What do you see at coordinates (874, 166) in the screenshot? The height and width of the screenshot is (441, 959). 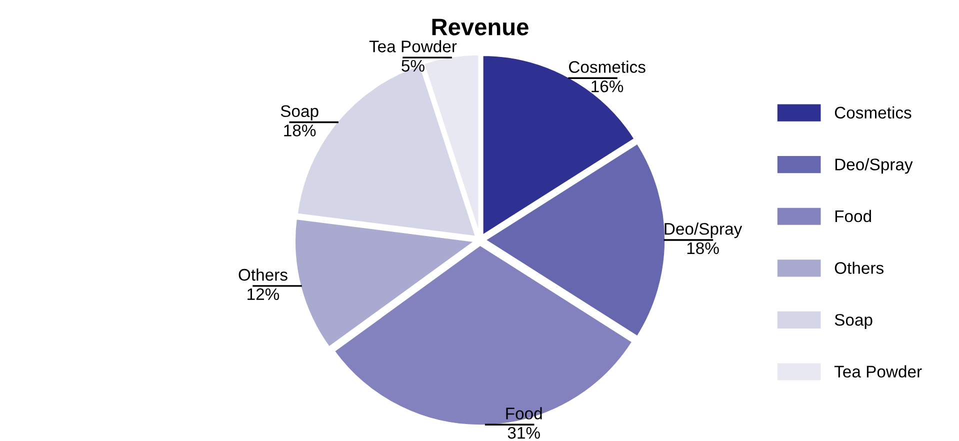 I see `legend-label: Deo/Spray` at bounding box center [874, 166].